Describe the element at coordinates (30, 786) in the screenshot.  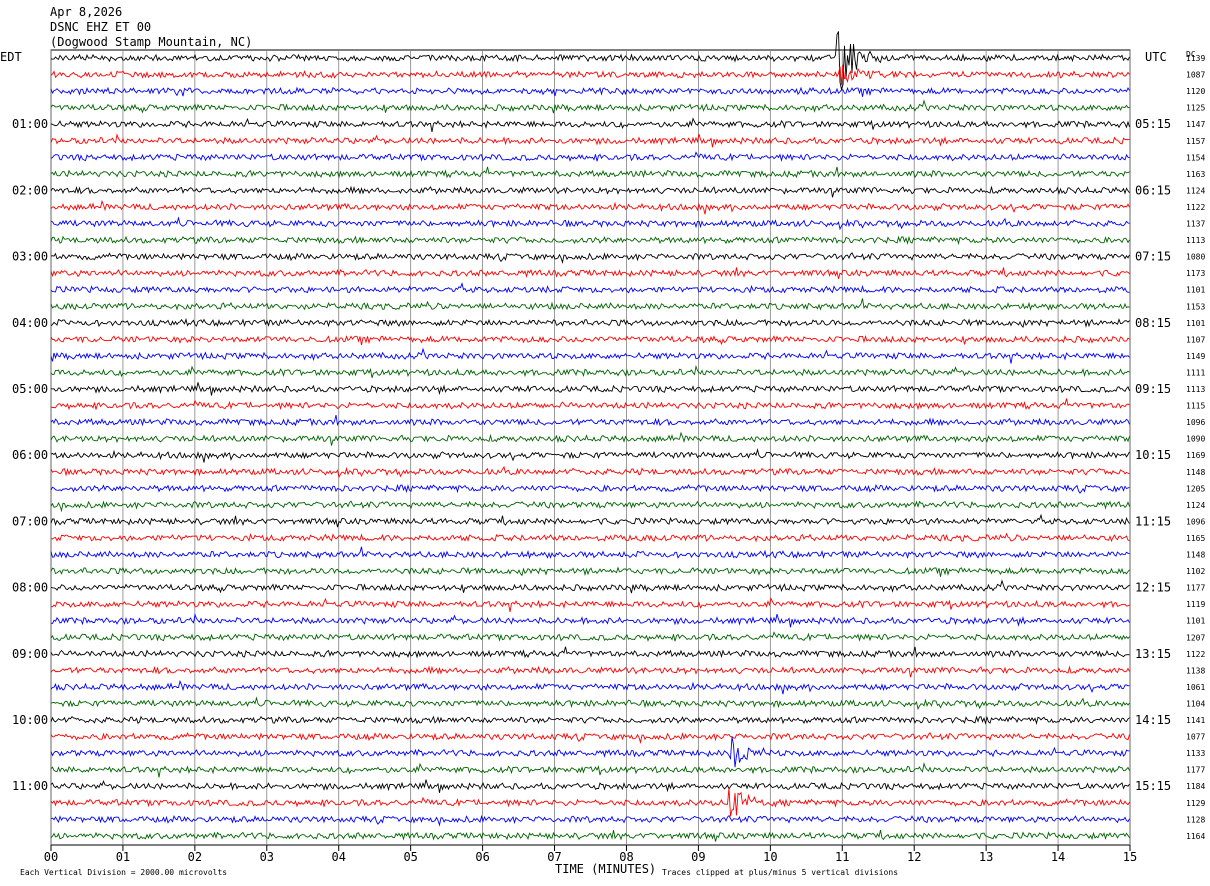
I see `left-hour-label: 11:00` at that location.